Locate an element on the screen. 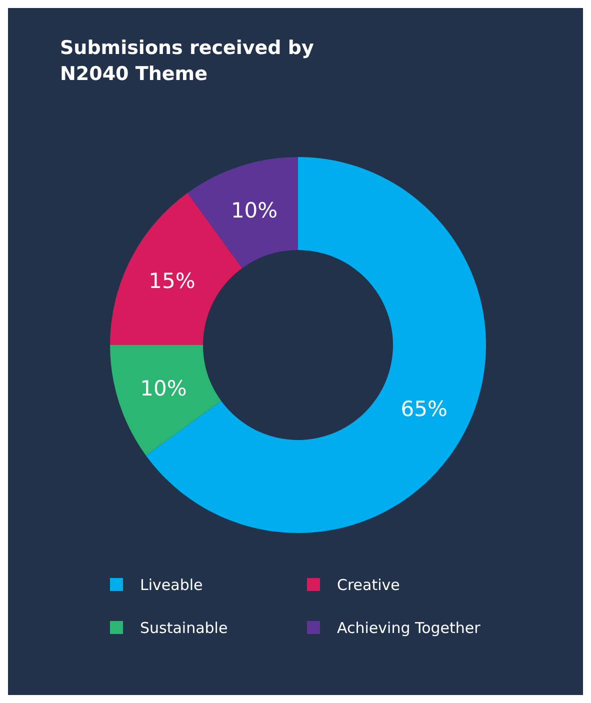 This screenshot has width=591, height=703. legend-label: Creative is located at coordinates (368, 585).